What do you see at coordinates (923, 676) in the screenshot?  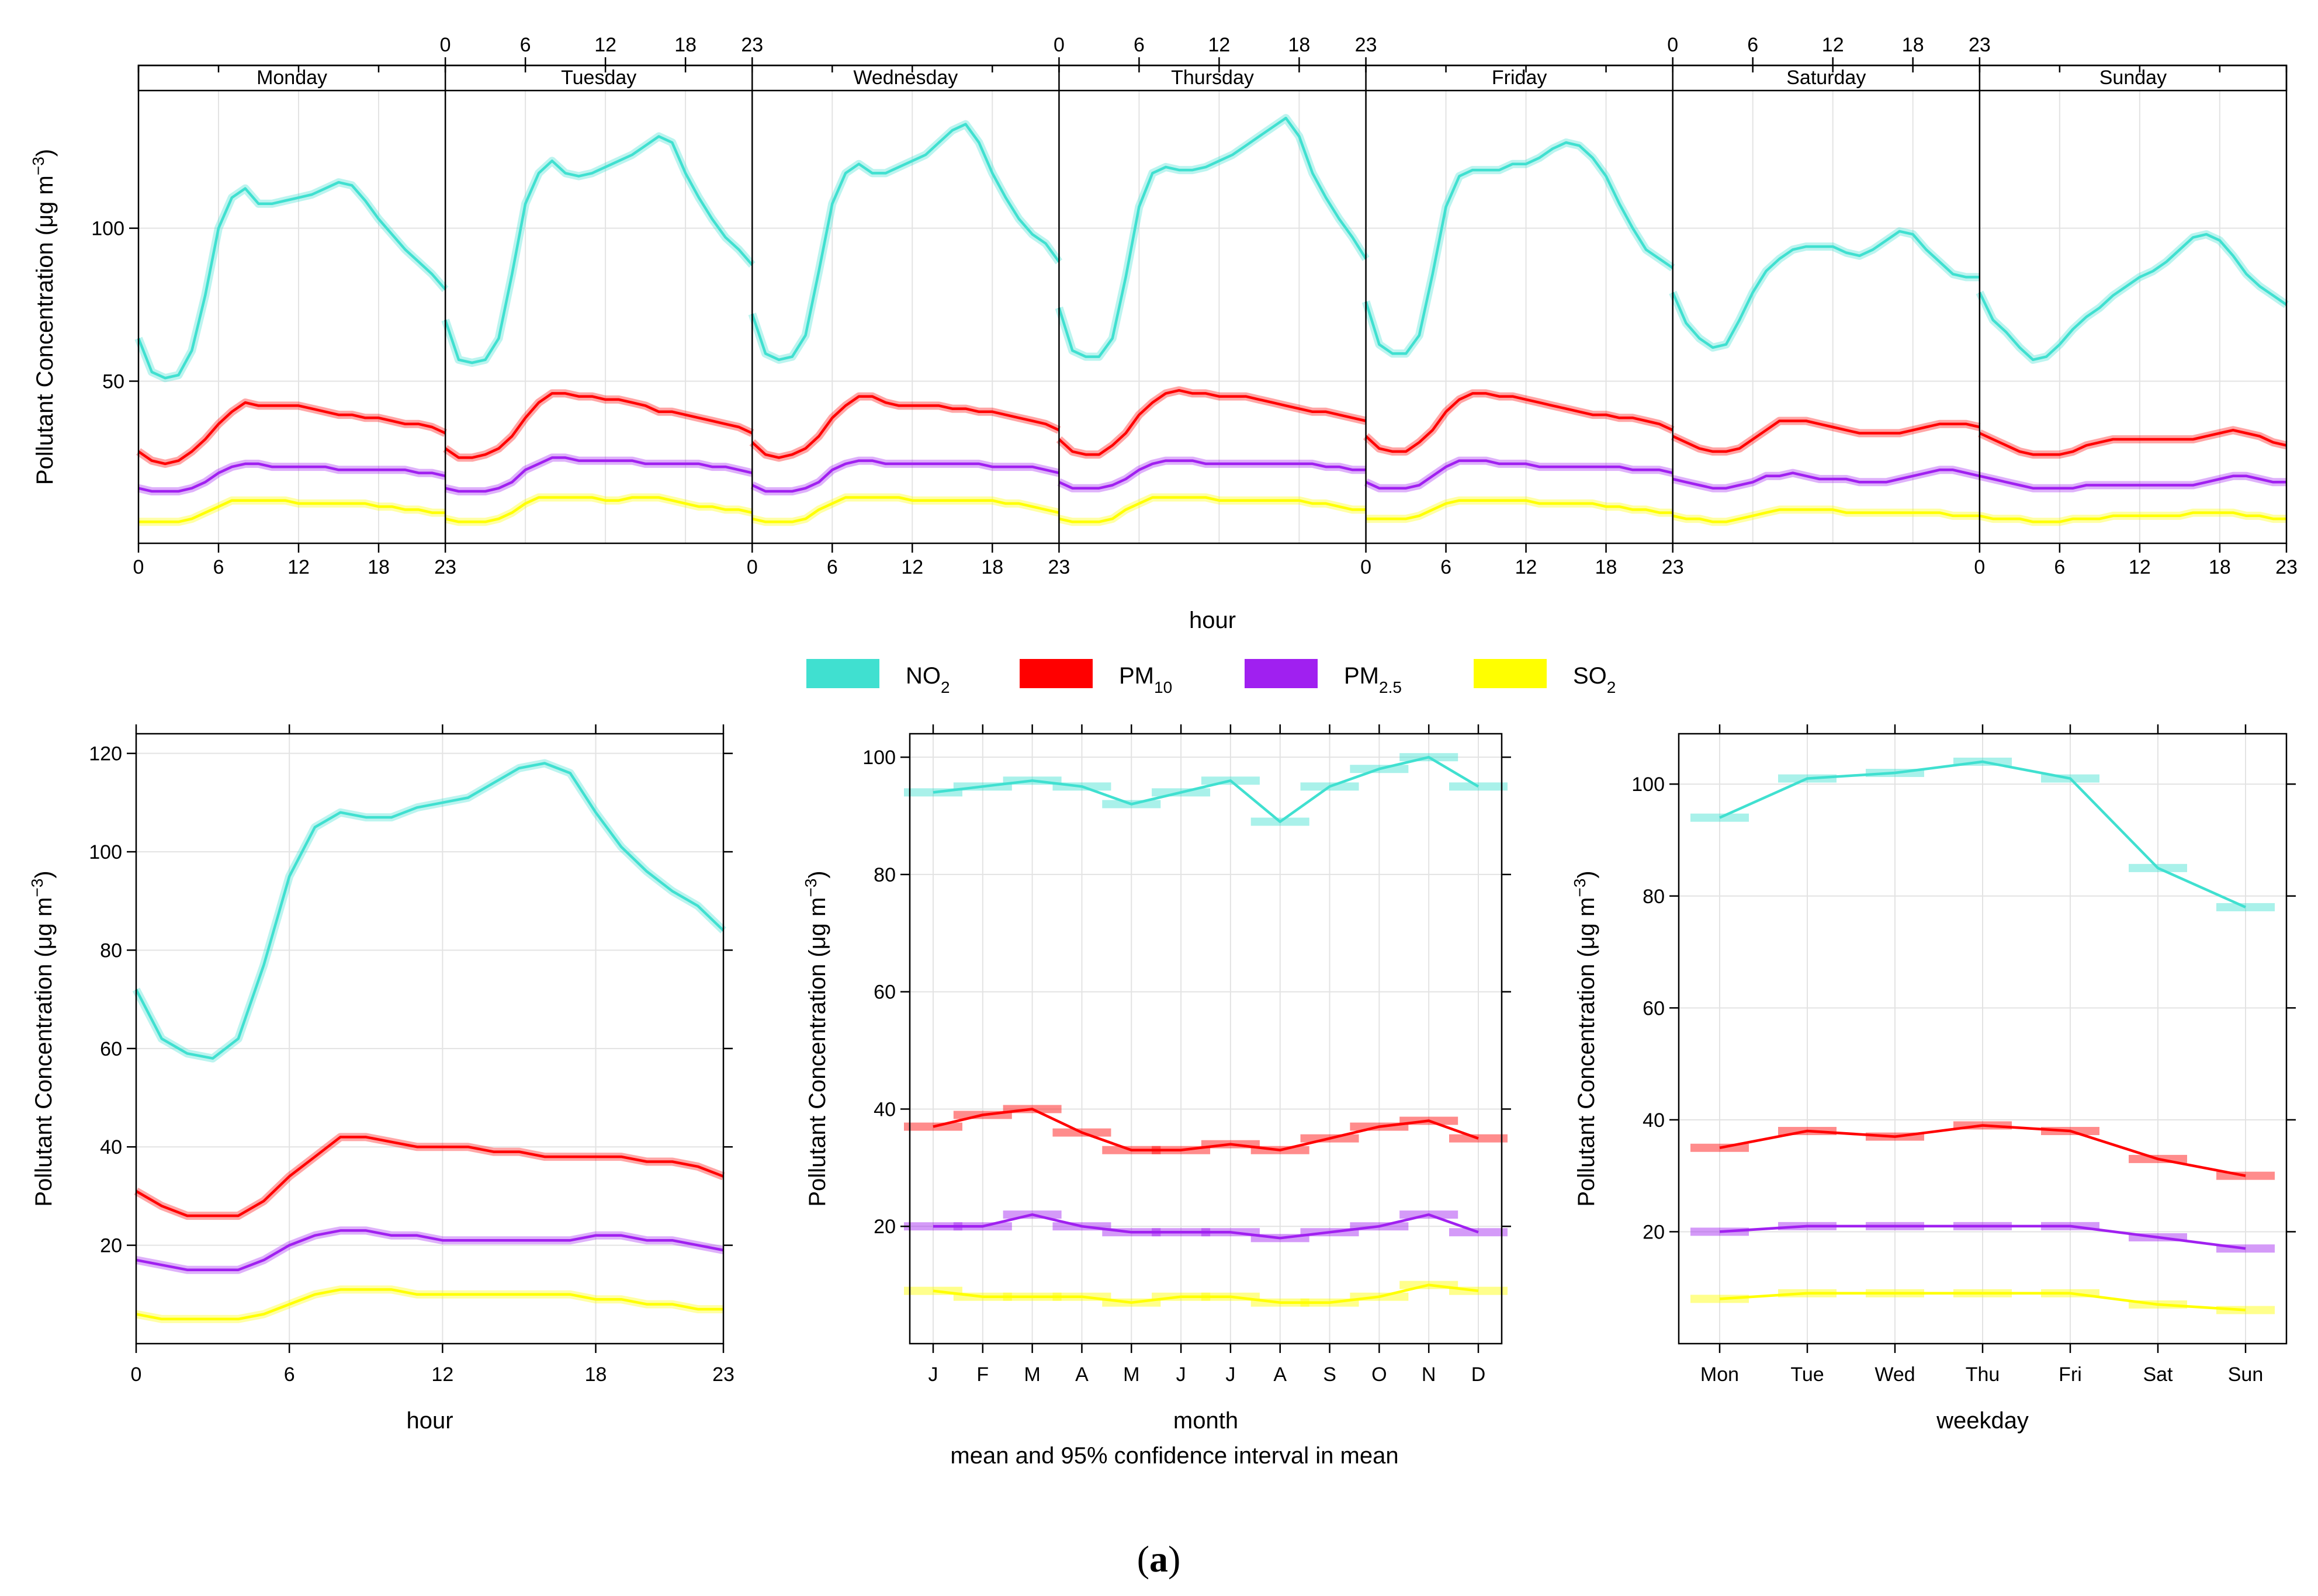 I see `legend-label-base: NO` at bounding box center [923, 676].